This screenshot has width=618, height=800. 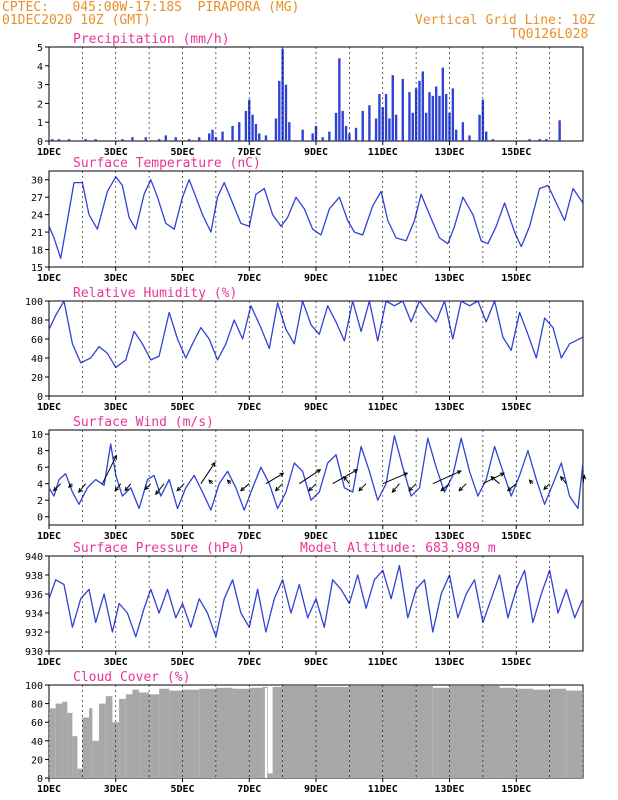 What do you see at coordinates (116, 278) in the screenshot?
I see `temp-x-tick-label: 3DEC` at bounding box center [116, 278].